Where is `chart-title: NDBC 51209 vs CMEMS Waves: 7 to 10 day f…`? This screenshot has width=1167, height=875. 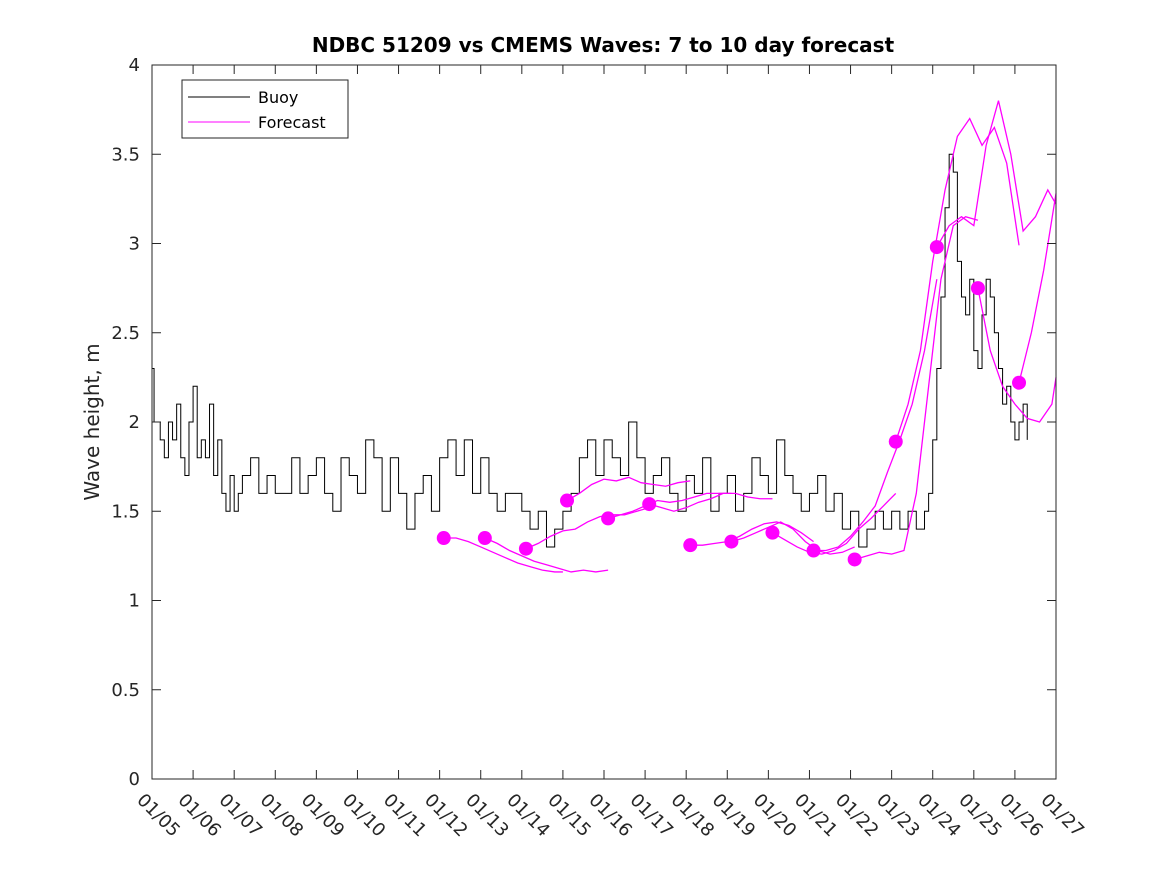
chart-title: NDBC 51209 vs CMEMS Waves: 7 to 10 day f… is located at coordinates (603, 45).